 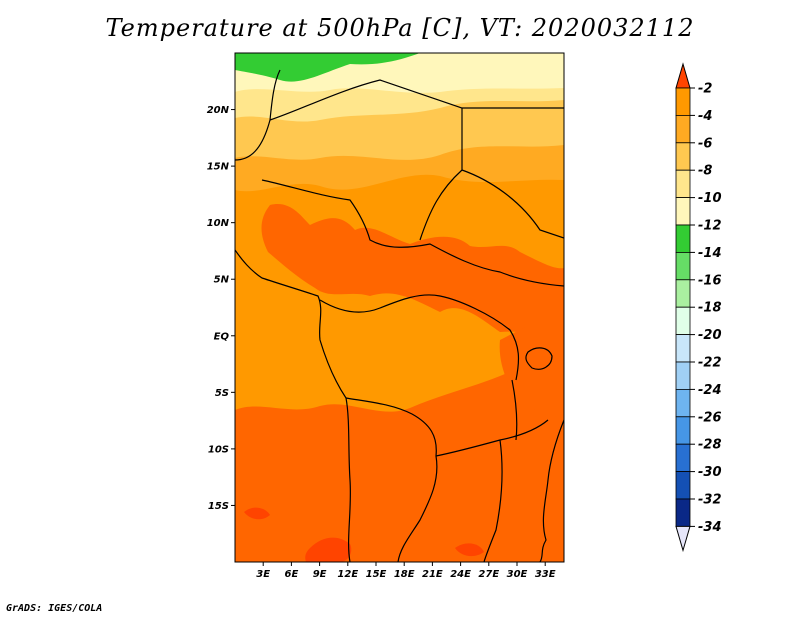 I want to click on colorbar-label: -20, so click(x=710, y=335).